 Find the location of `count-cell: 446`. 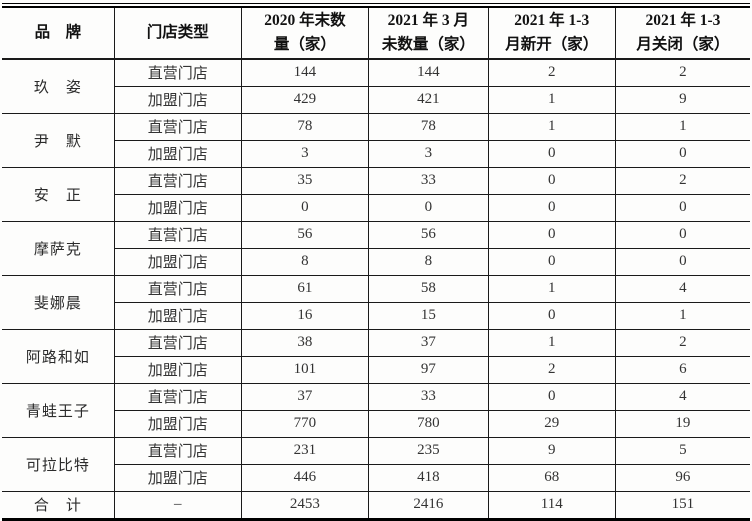

count-cell: 446 is located at coordinates (305, 477).